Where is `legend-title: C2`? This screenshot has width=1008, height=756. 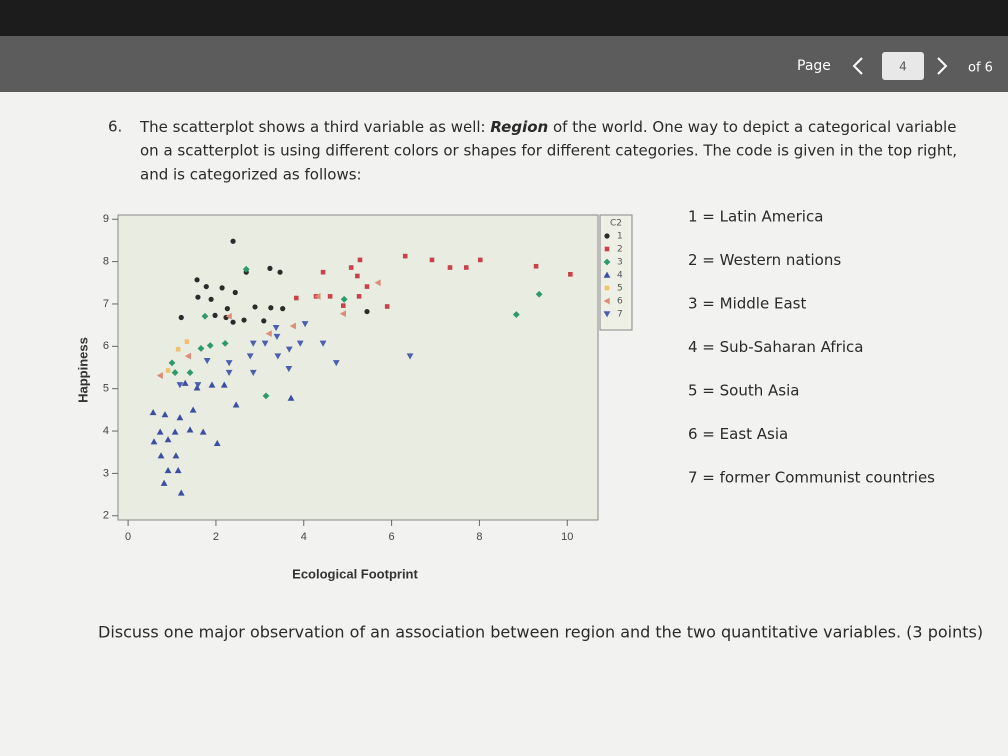 legend-title: C2 is located at coordinates (616, 224).